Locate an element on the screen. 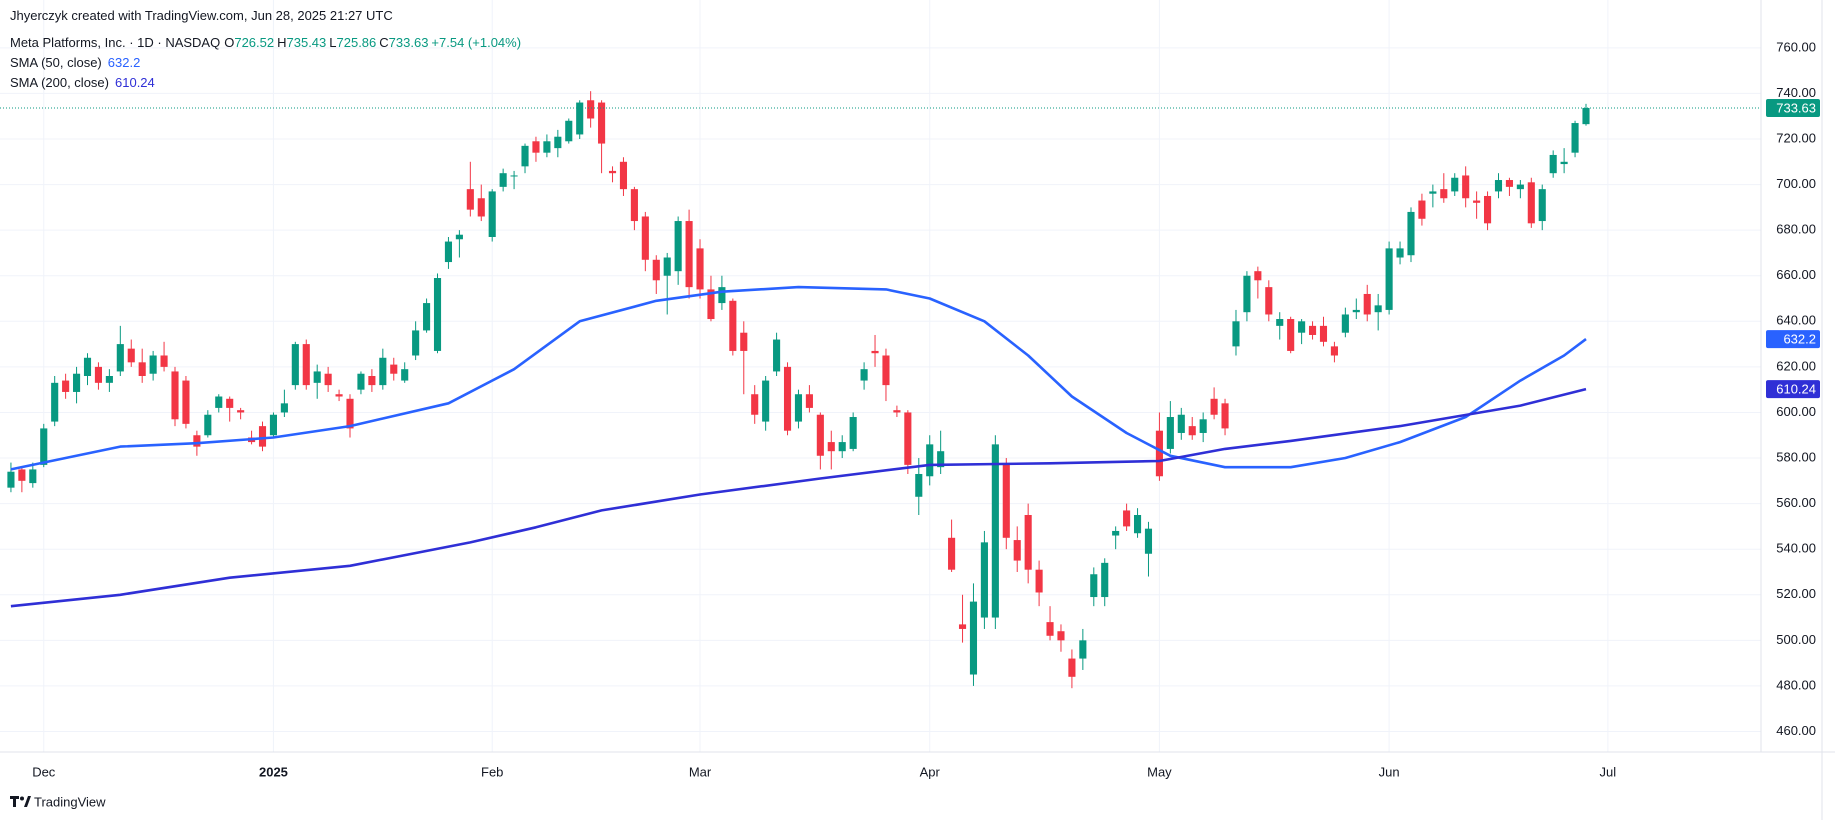 This screenshot has height=820, width=1835. y-tick-label: 460.00 is located at coordinates (1796, 730).